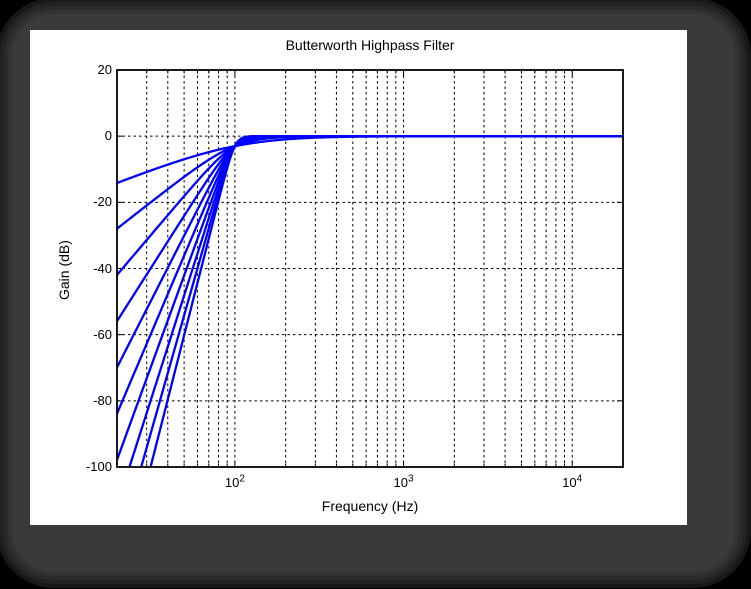  Describe the element at coordinates (102, 400) in the screenshot. I see `y-tick-label: -80` at that location.